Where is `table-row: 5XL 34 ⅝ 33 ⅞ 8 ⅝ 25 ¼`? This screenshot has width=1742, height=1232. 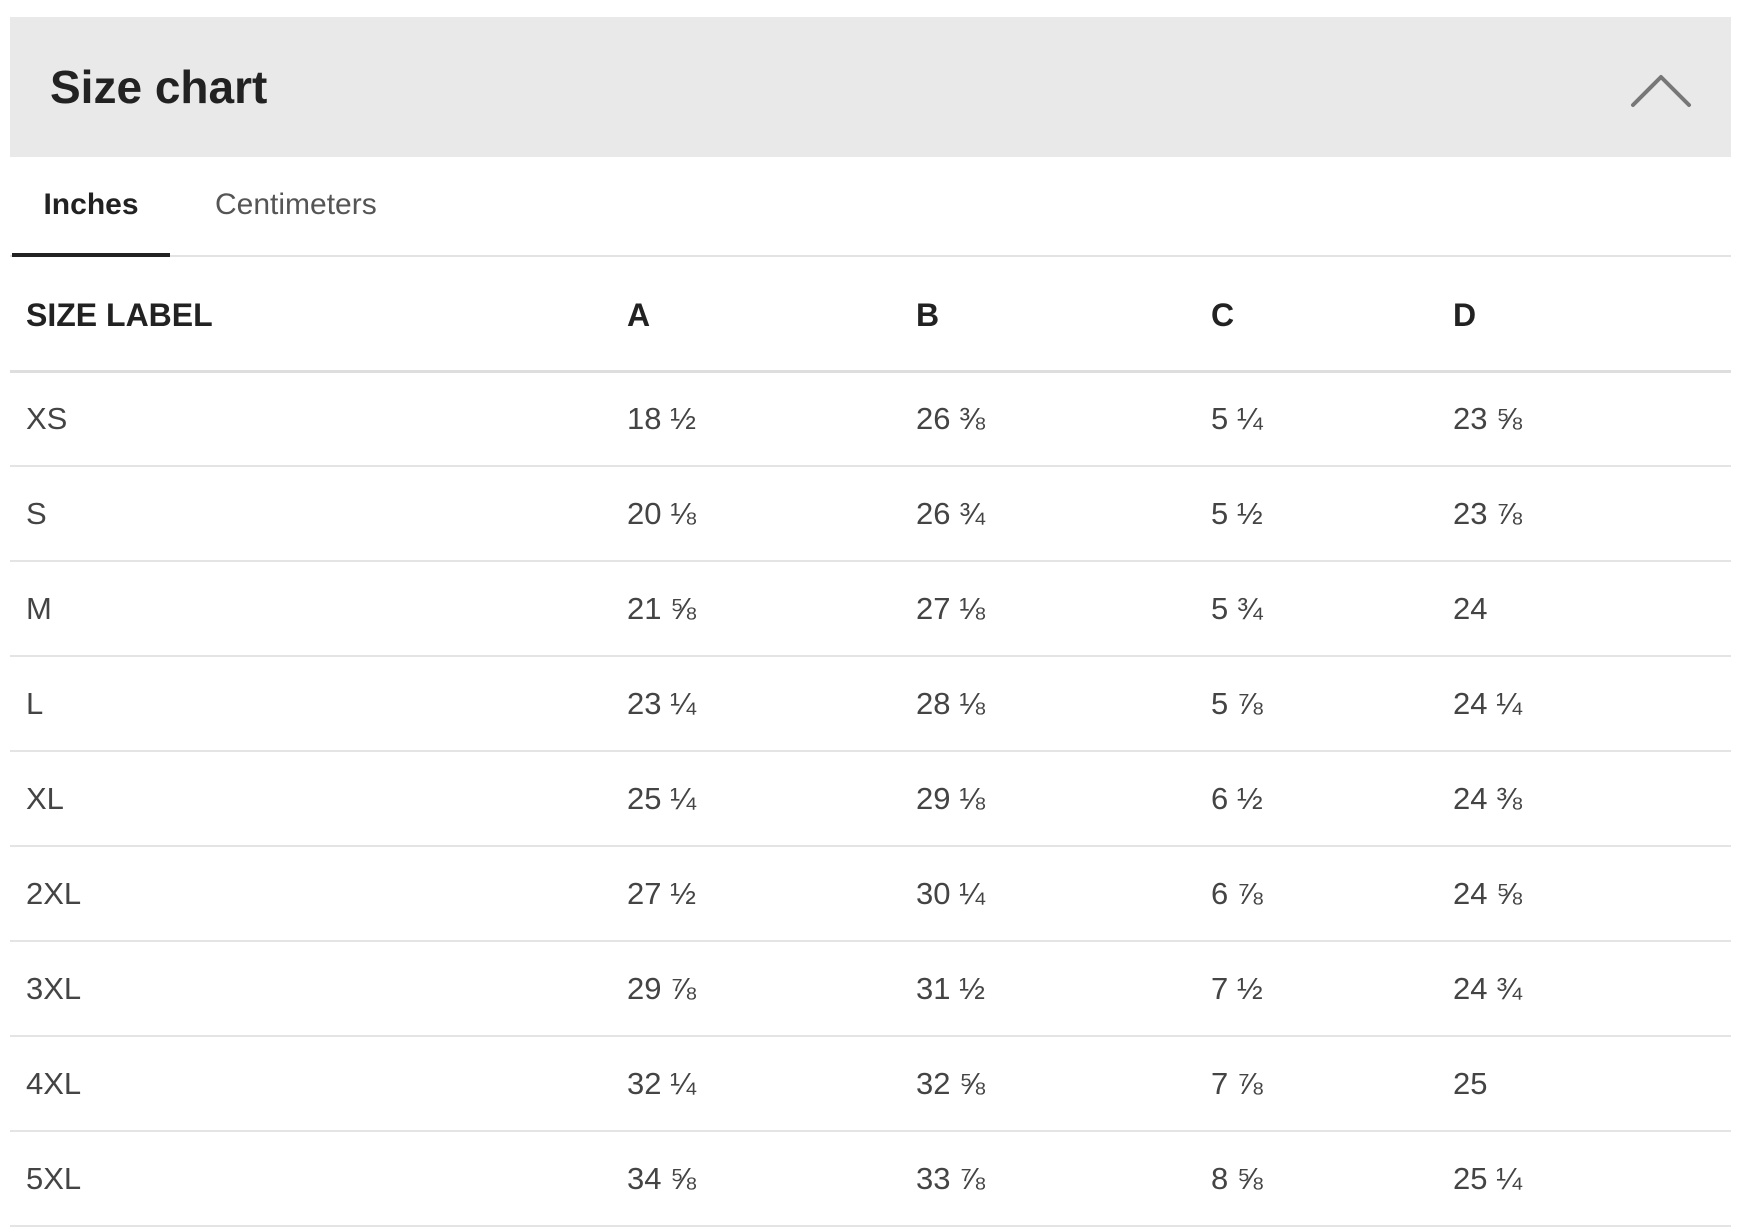
table-row: 5XL 34 ⅝ 33 ⅞ 8 ⅝ 25 ¼ is located at coordinates (870, 1178).